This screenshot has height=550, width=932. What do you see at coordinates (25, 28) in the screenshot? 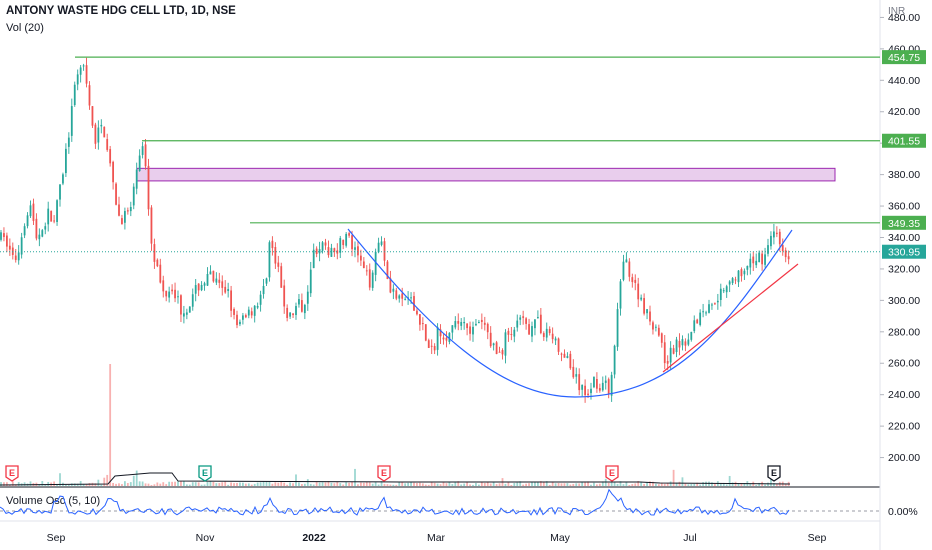
I see `volume-label: Vol (20)` at bounding box center [25, 28].